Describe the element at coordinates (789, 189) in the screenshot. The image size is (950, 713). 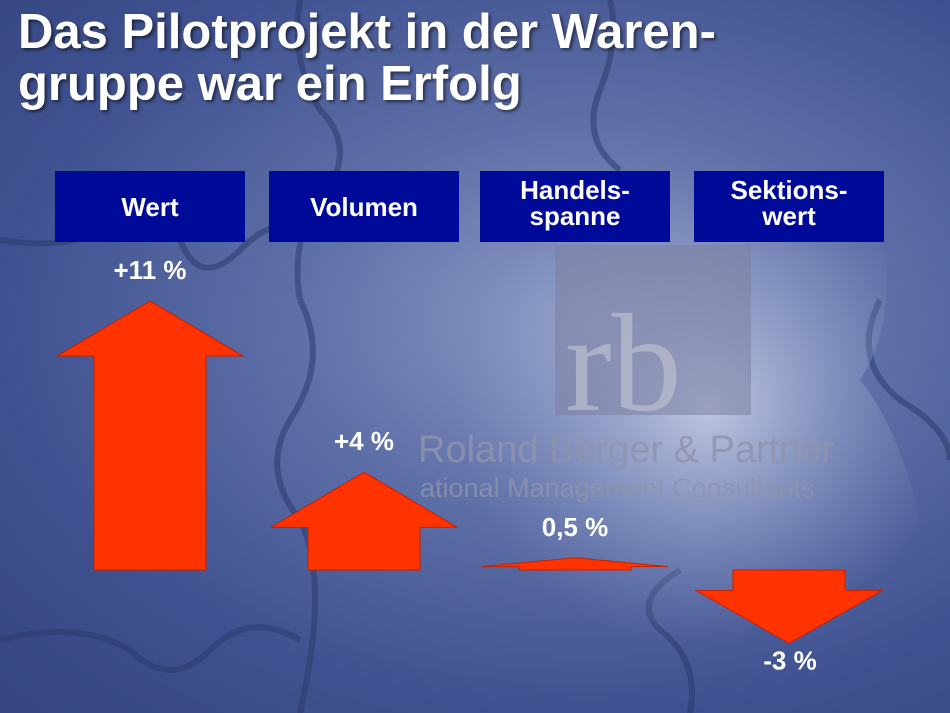
I see `category-header-4-line-1: Sektions-` at that location.